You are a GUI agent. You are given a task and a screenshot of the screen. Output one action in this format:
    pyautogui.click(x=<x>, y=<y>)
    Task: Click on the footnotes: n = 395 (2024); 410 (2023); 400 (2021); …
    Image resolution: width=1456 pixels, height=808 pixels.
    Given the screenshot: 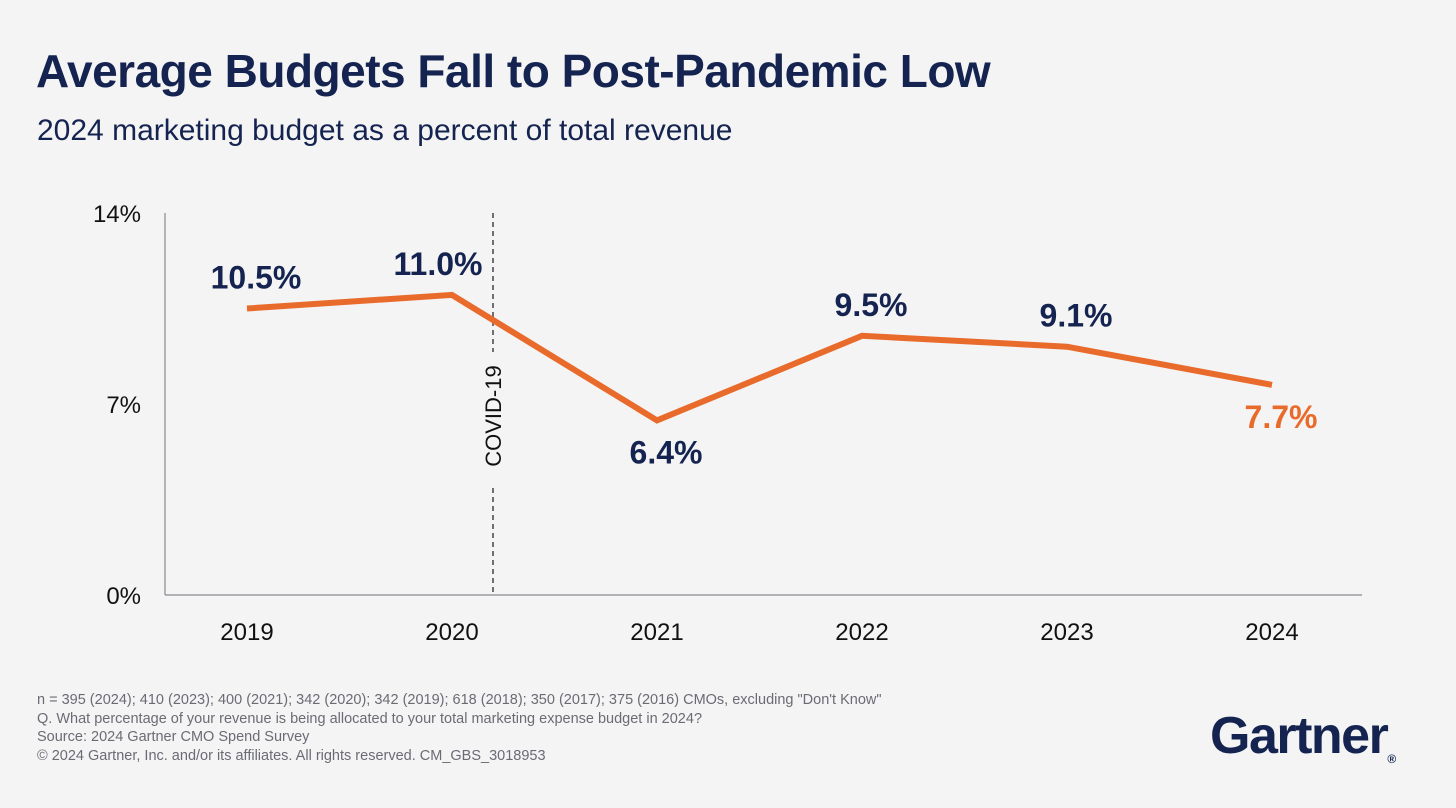 What is the action you would take?
    pyautogui.click(x=459, y=728)
    